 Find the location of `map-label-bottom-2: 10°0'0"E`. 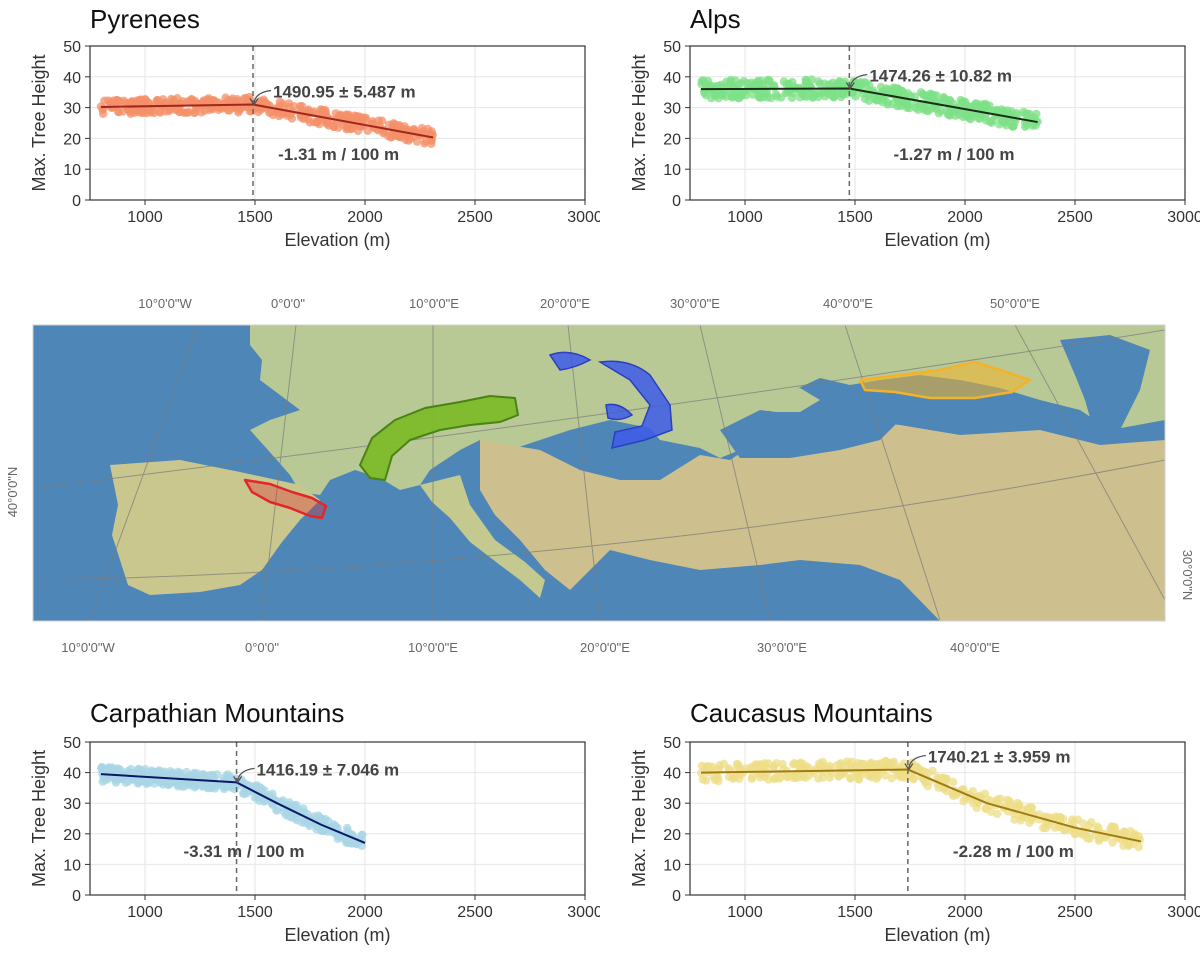

map-label-bottom-2: 10°0'0"E is located at coordinates (433, 647).